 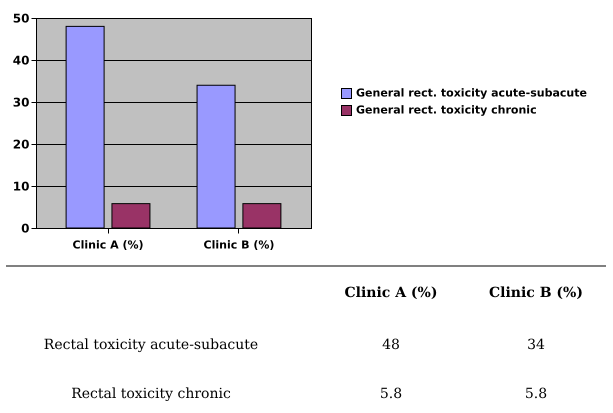 What do you see at coordinates (536, 345) in the screenshot?
I see `text: 34` at bounding box center [536, 345].